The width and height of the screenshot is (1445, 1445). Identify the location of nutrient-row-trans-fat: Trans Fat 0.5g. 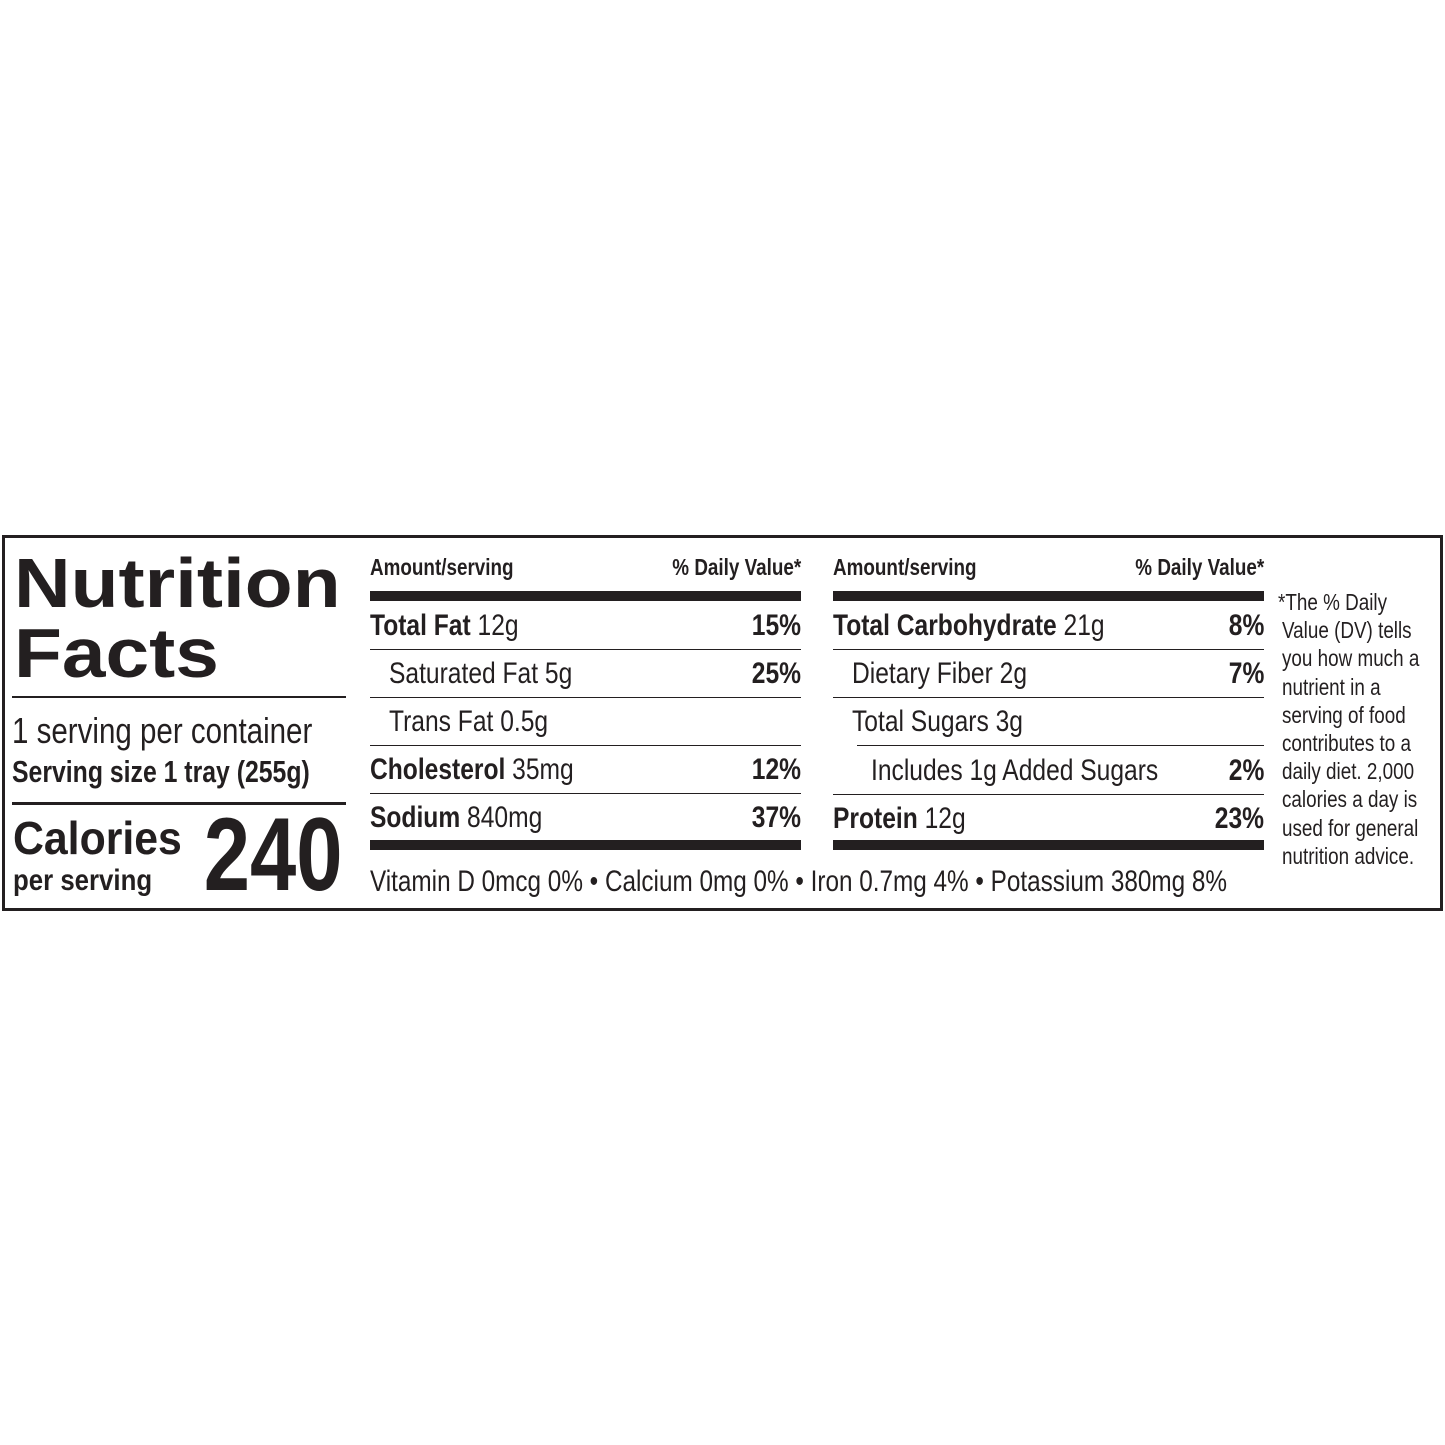
(585, 721).